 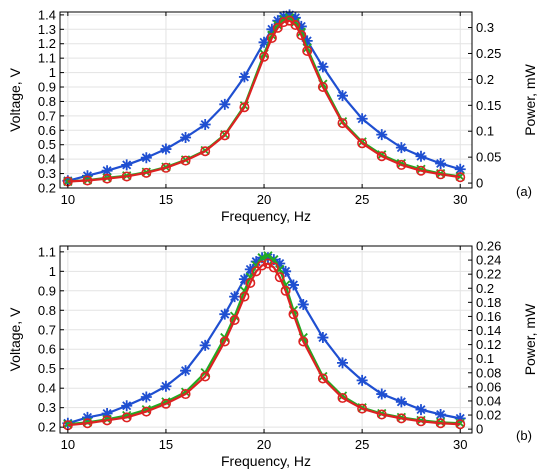 I want to click on y2-tick-label: 0.2, so click(x=485, y=79).